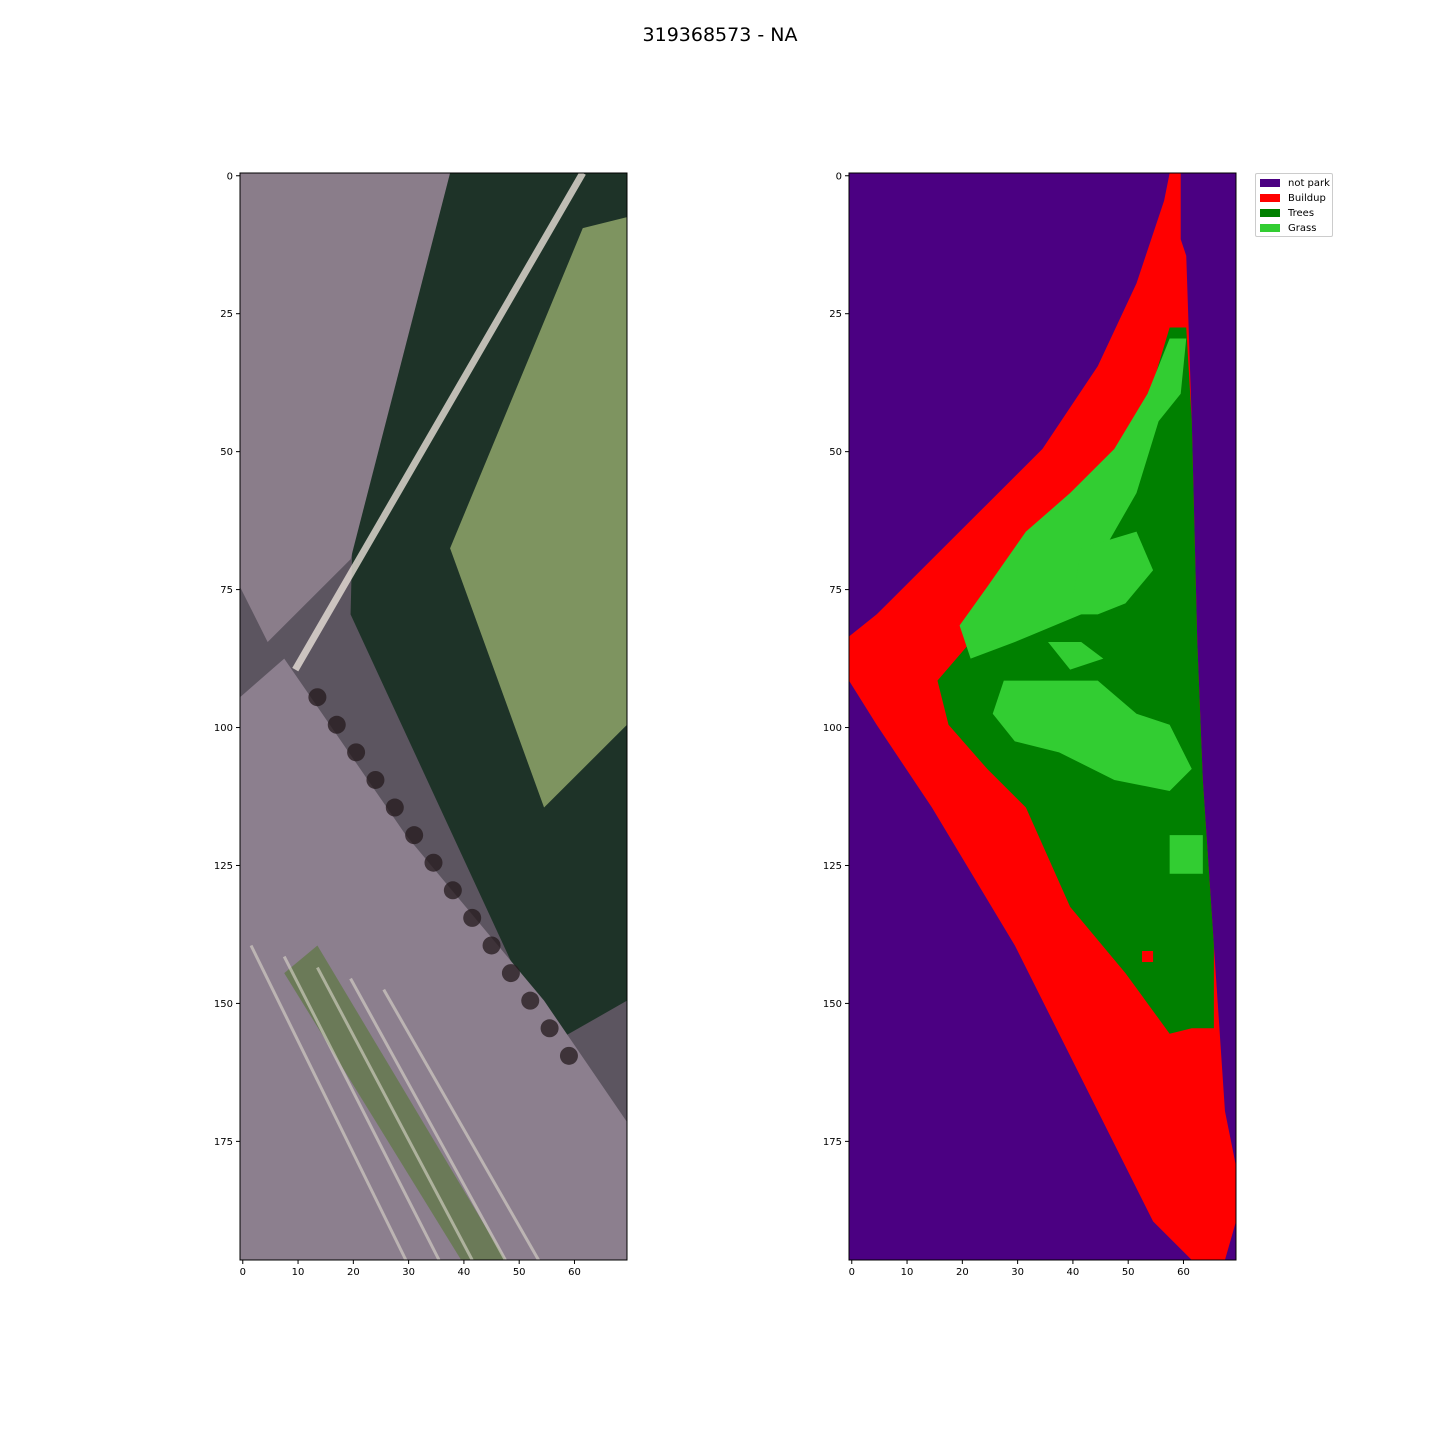  I want to click on mask-y-tick-label: 100, so click(832, 728).